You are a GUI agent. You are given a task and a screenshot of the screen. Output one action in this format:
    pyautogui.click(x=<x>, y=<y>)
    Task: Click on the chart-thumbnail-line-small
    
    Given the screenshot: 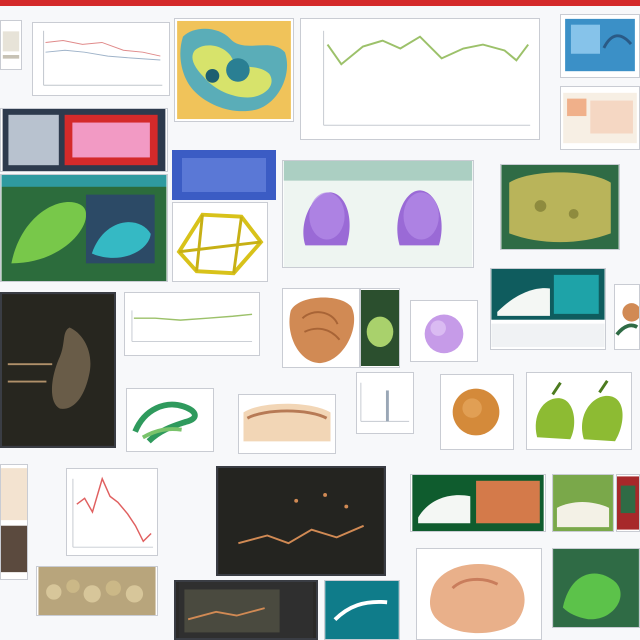 What is the action you would take?
    pyautogui.click(x=192, y=324)
    